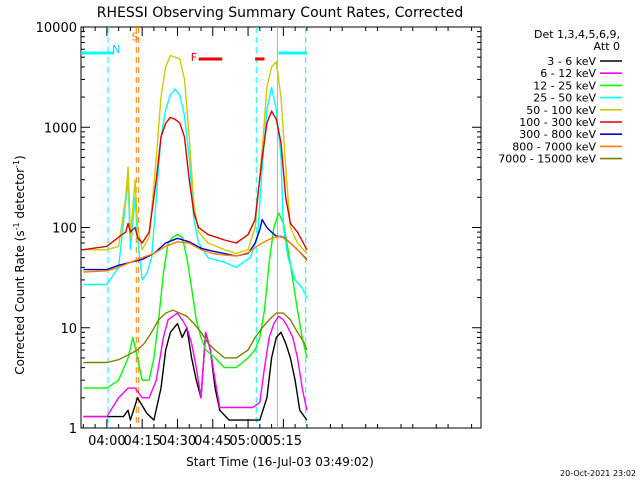  I want to click on y-tick-label: 100, so click(64, 229).